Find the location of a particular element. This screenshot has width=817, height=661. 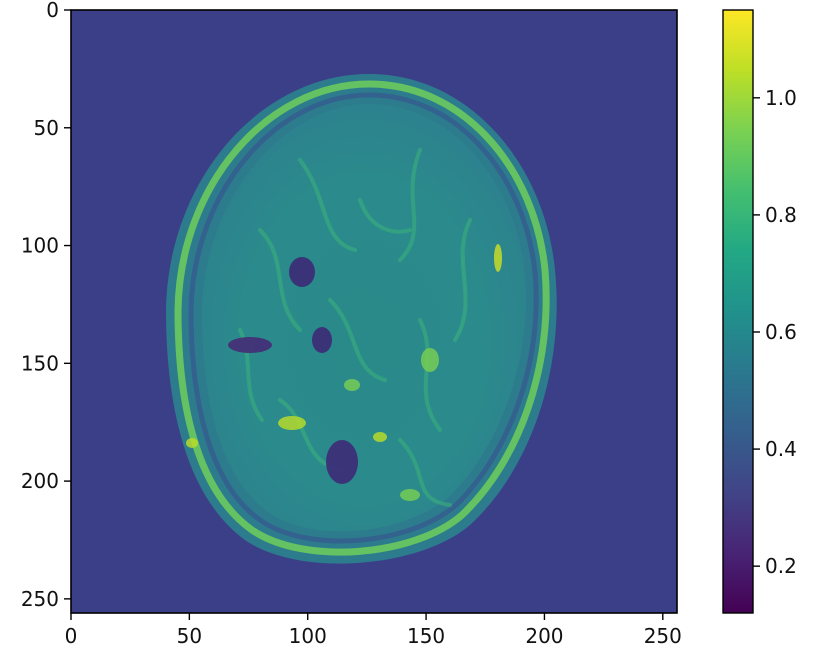

colorbar-tick-label: 1.0 is located at coordinates (781, 98).